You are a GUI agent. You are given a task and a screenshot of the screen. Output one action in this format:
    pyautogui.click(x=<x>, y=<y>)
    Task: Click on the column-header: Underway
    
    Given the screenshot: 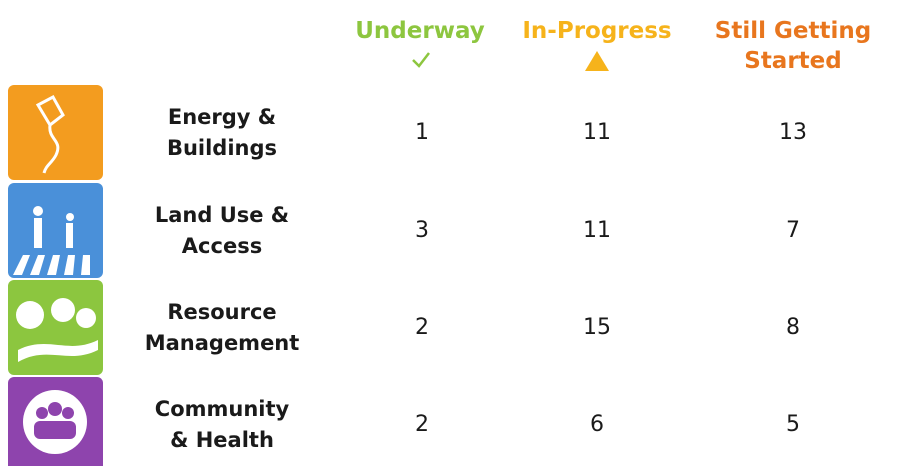 What is the action you would take?
    pyautogui.click(x=420, y=31)
    